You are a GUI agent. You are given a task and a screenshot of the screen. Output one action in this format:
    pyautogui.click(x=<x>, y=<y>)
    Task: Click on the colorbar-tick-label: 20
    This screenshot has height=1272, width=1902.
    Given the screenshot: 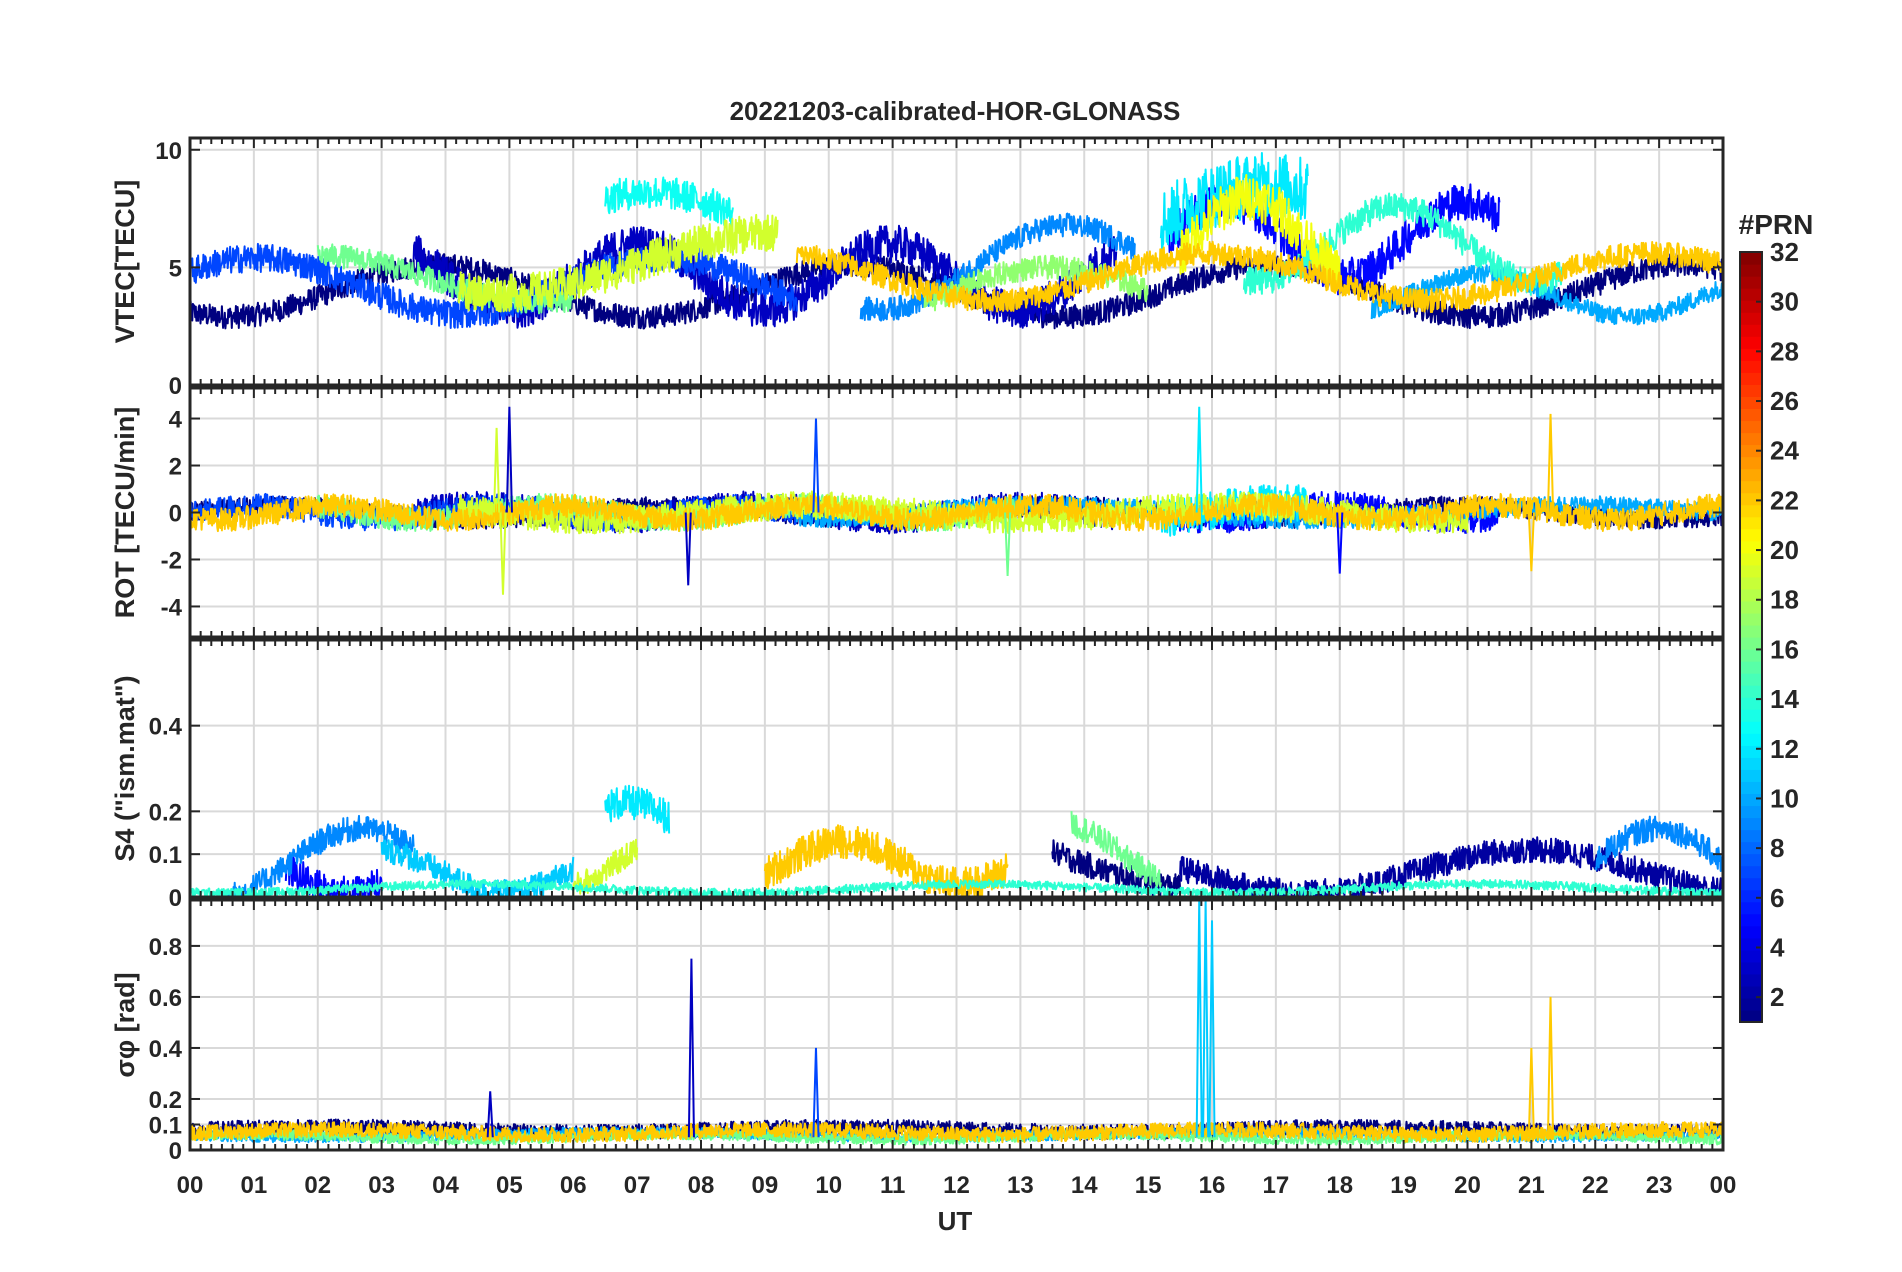 What is the action you would take?
    pyautogui.click(x=1784, y=550)
    